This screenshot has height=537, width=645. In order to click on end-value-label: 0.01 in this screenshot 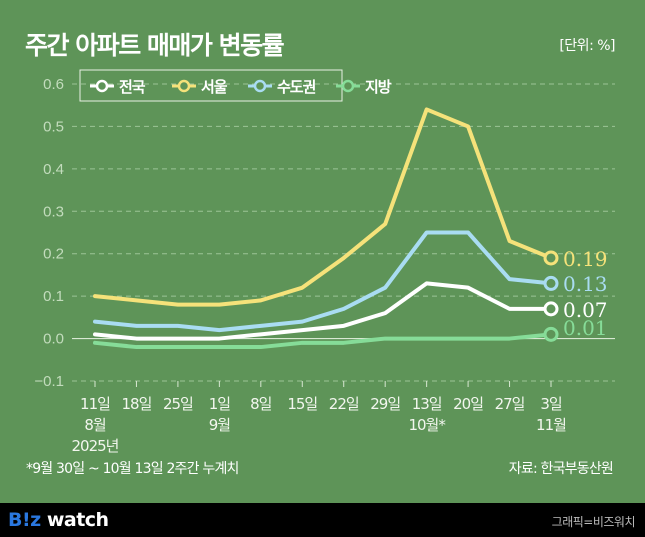, I will do `click(585, 328)`.